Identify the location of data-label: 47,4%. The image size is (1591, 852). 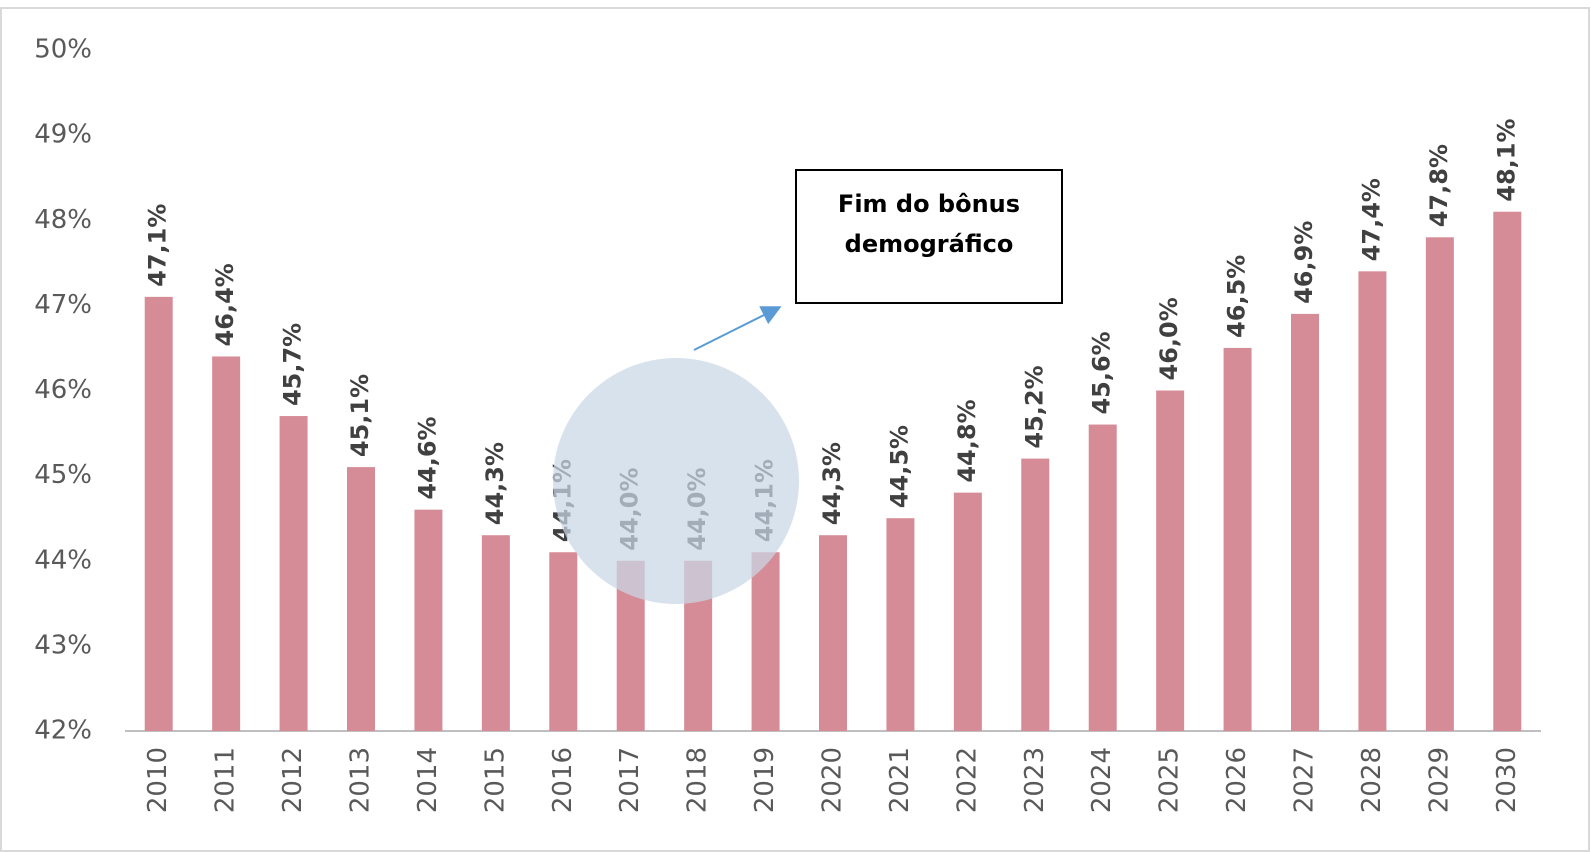
(1371, 219).